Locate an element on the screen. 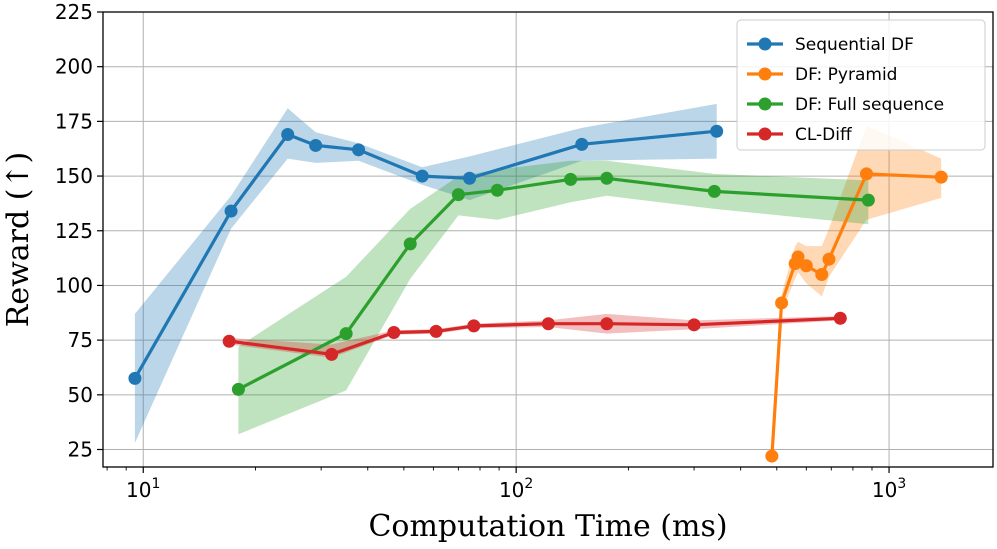 The width and height of the screenshot is (997, 549). confidence-band is located at coordinates (856, 291).